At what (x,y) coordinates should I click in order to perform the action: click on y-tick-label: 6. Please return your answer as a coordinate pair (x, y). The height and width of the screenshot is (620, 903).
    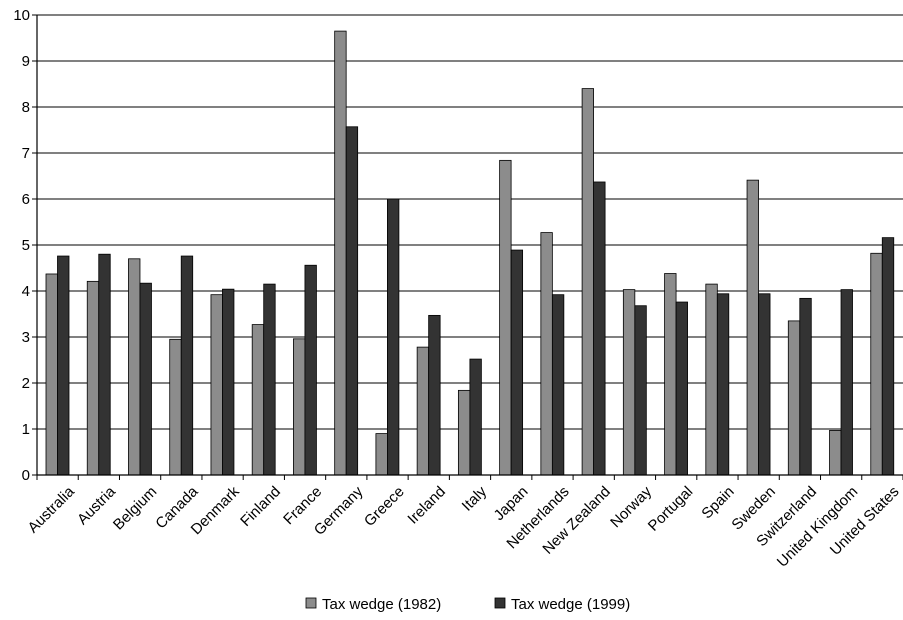
    Looking at the image, I should click on (26, 199).